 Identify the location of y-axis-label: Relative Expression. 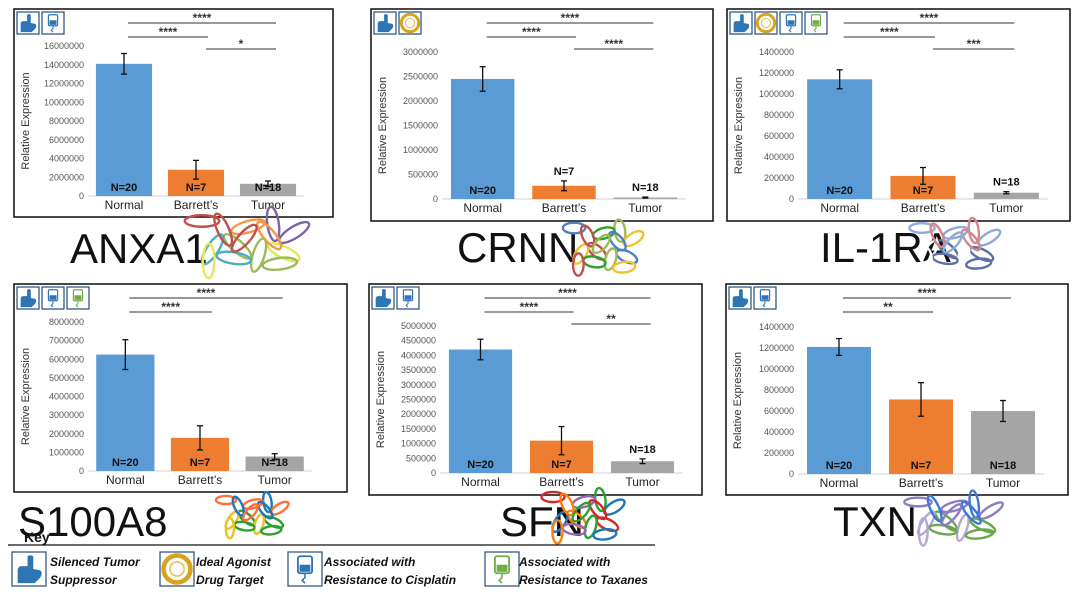
(383, 125).